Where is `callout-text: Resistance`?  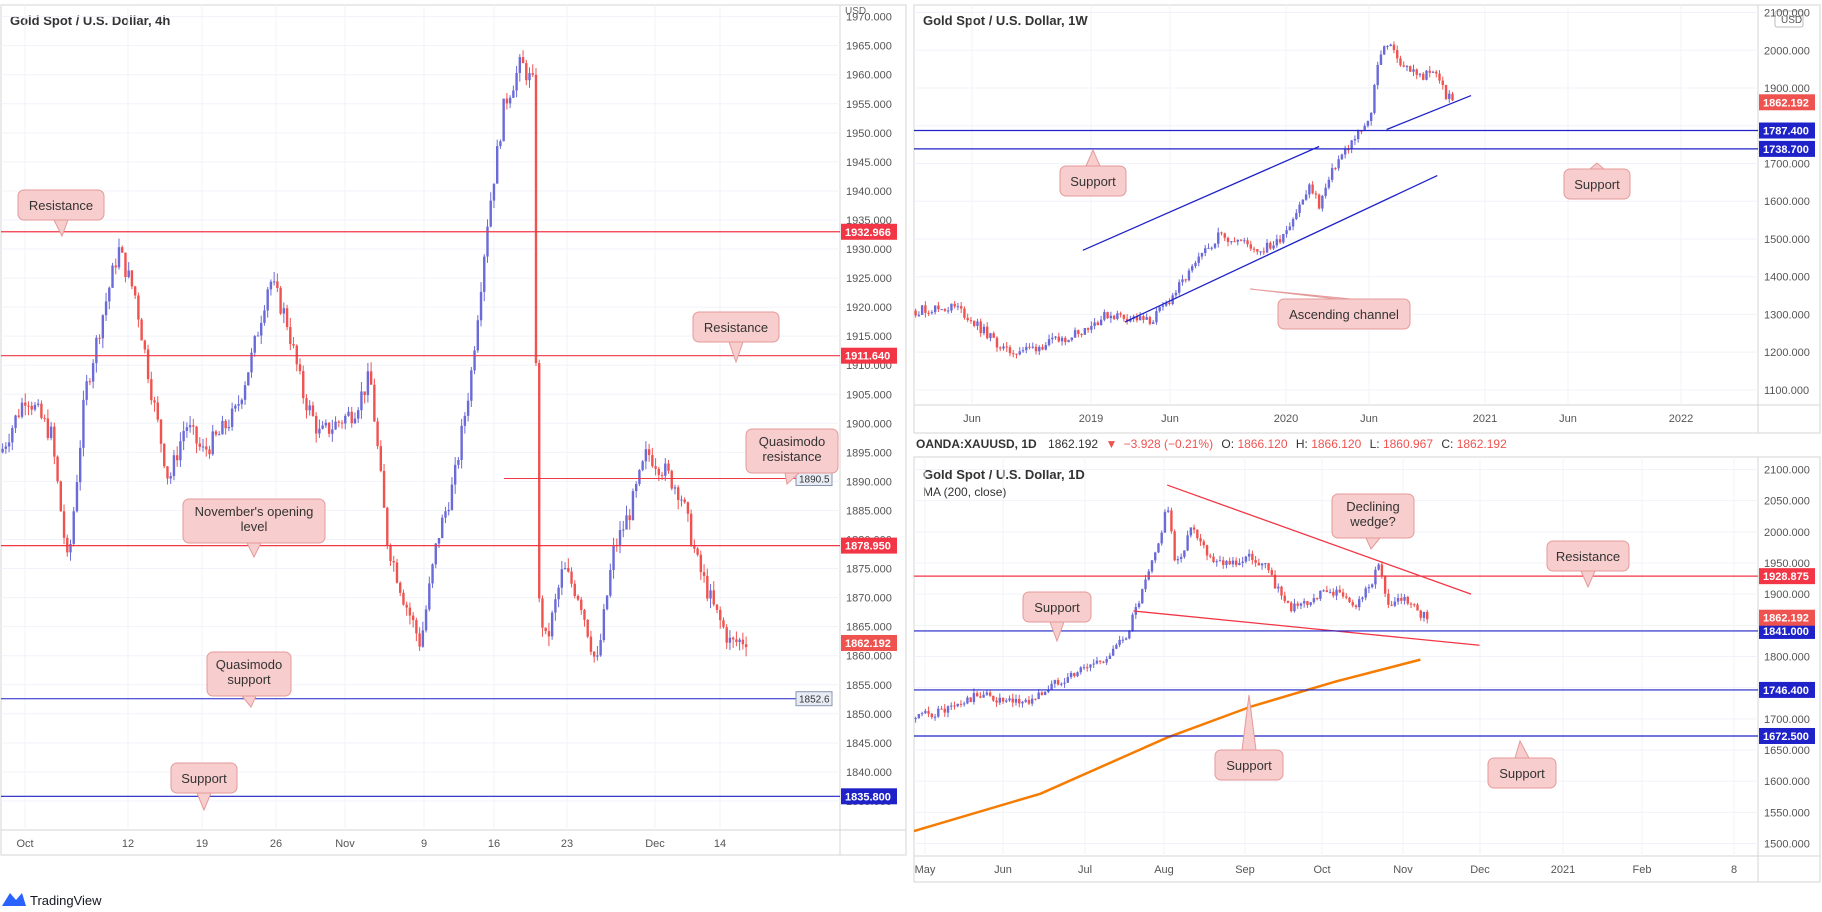 callout-text: Resistance is located at coordinates (1588, 556).